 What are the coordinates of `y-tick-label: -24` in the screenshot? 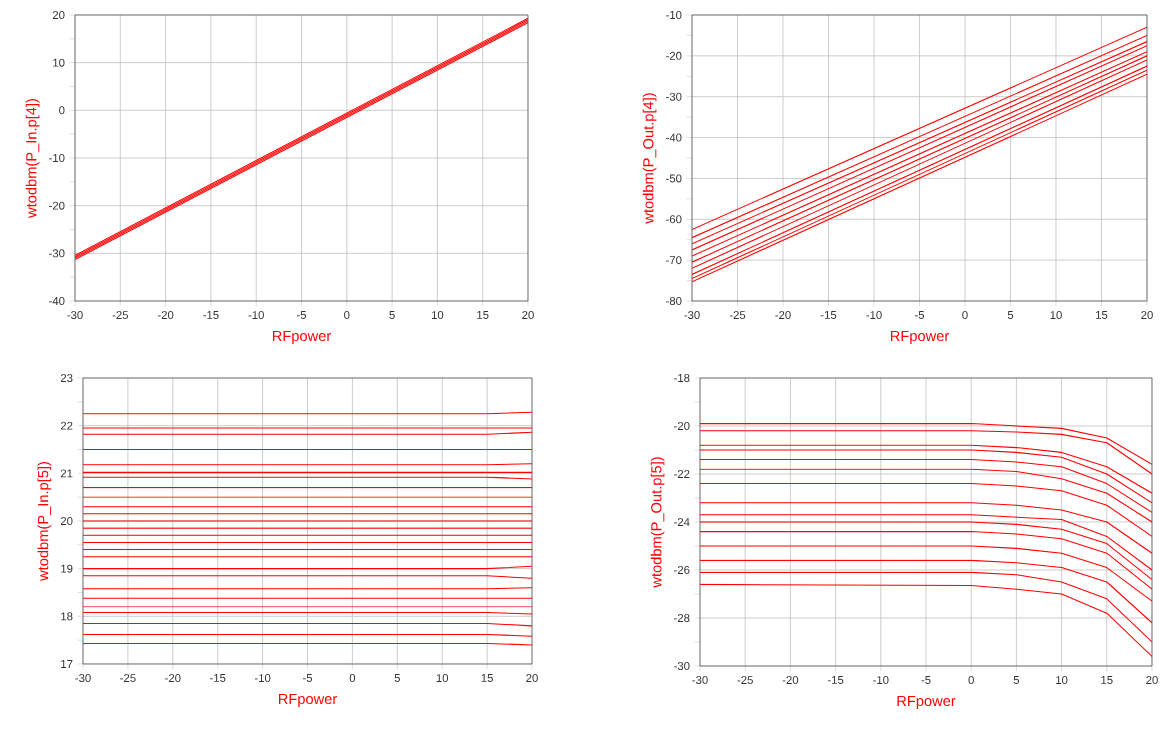 It's located at (682, 522).